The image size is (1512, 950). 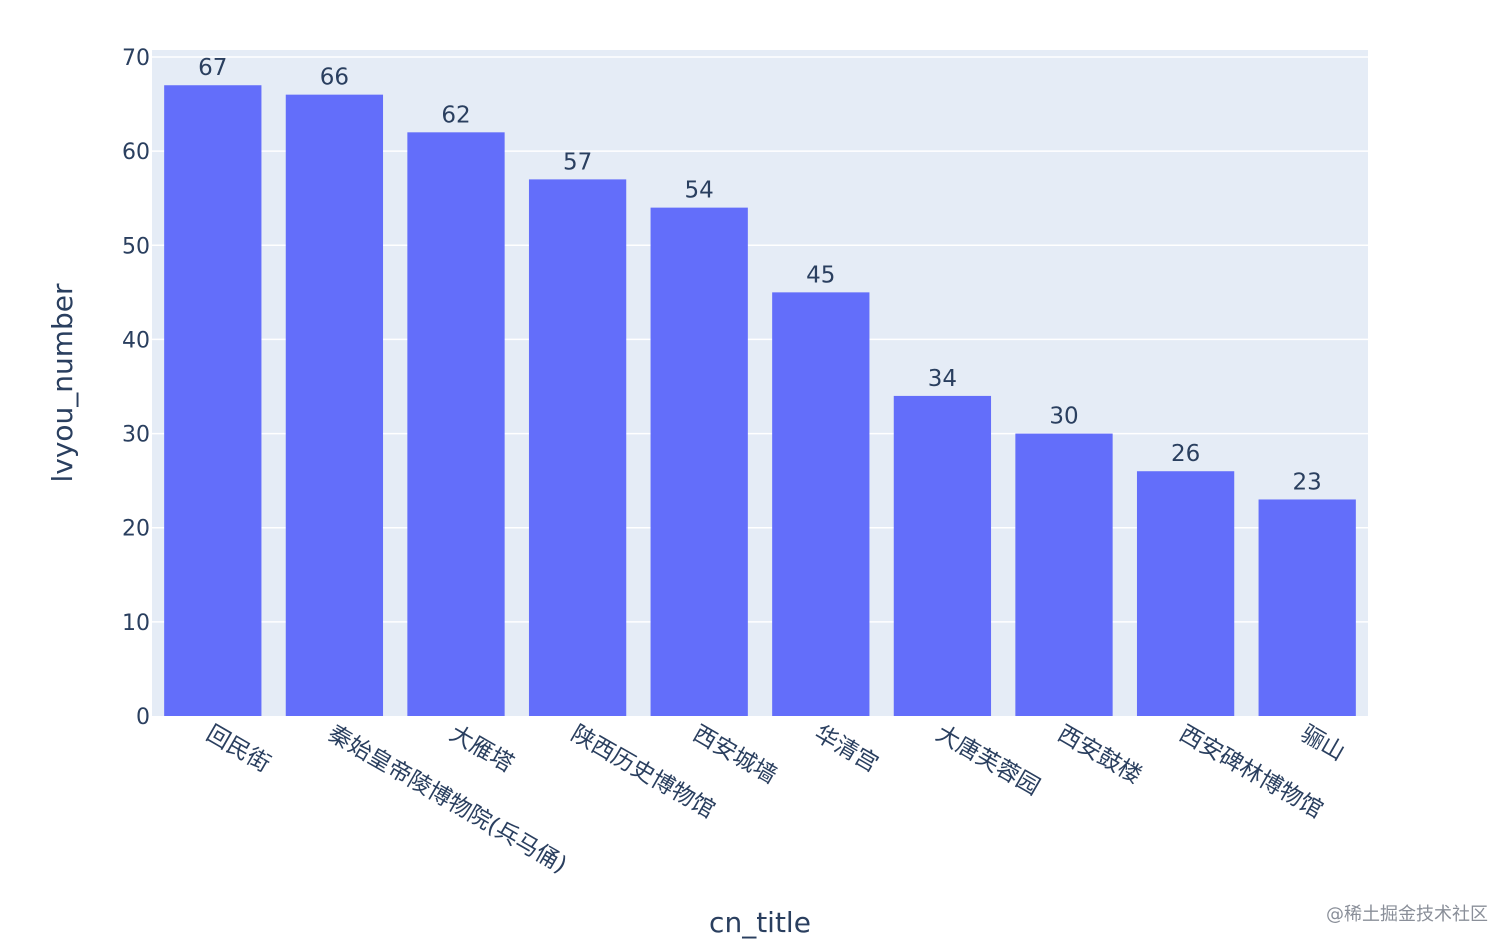 I want to click on data-label: 23, so click(x=1307, y=482).